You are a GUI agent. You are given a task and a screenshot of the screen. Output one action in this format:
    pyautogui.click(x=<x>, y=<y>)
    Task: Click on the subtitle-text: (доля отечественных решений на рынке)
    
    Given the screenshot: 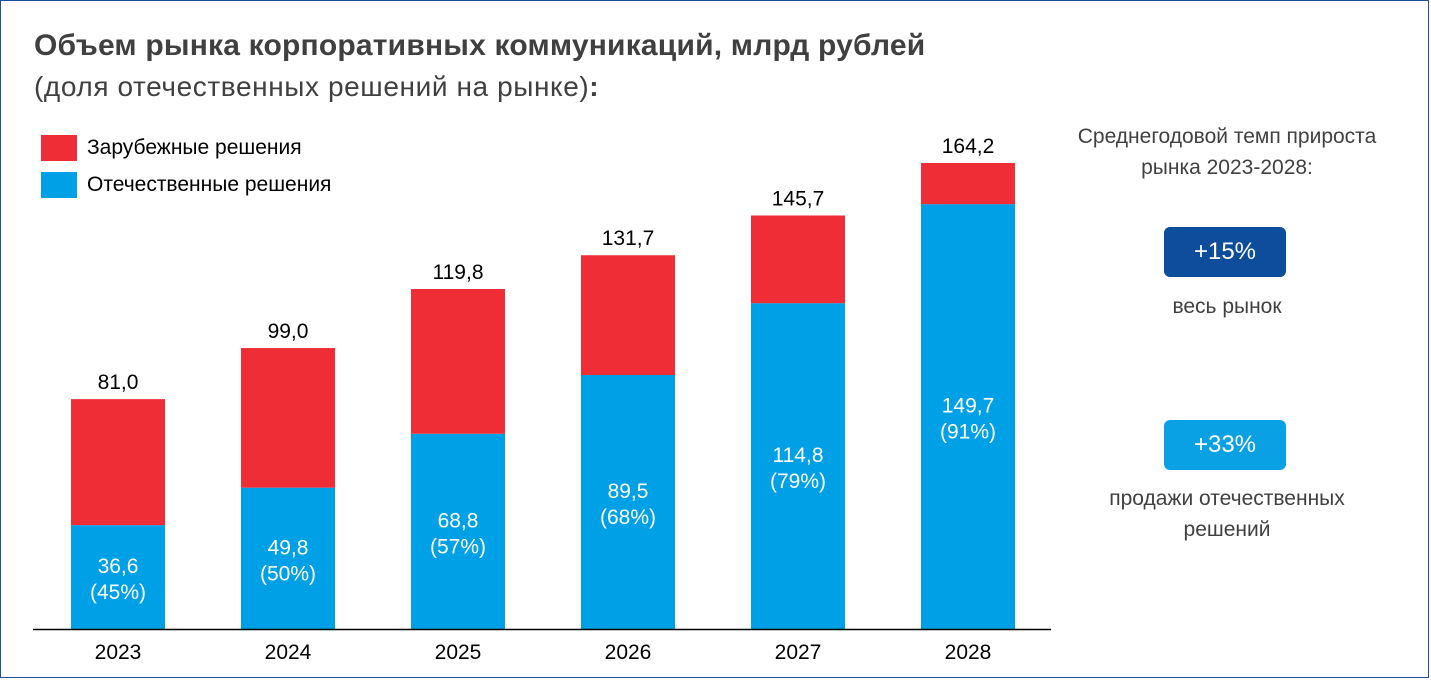 What is the action you would take?
    pyautogui.click(x=312, y=86)
    